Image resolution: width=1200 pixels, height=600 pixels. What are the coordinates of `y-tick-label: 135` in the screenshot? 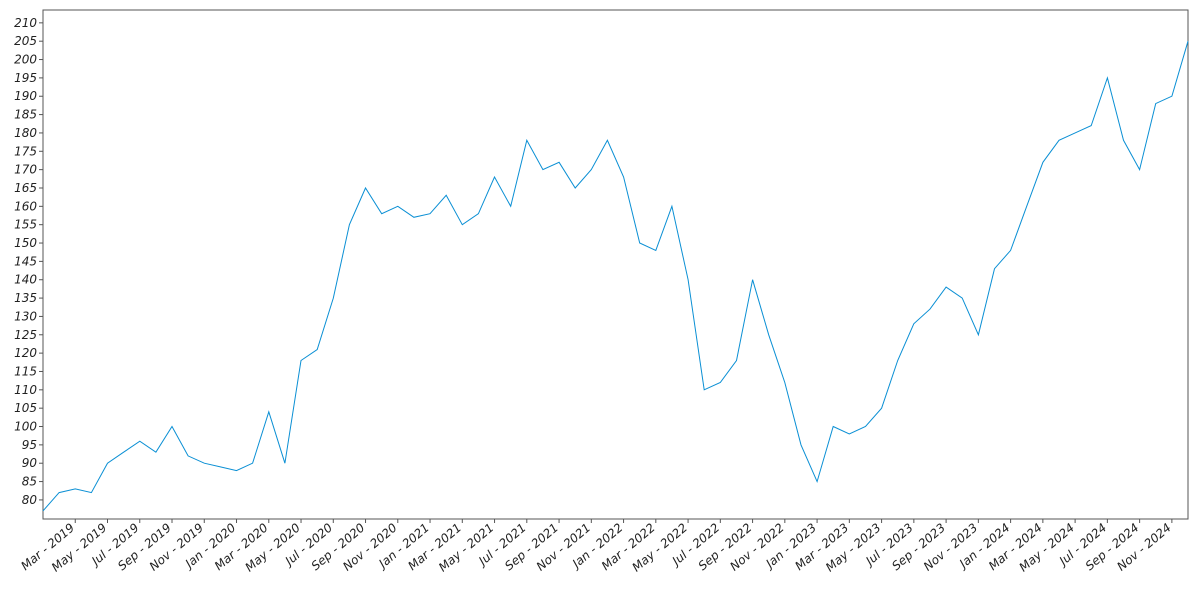 It's located at (25, 298).